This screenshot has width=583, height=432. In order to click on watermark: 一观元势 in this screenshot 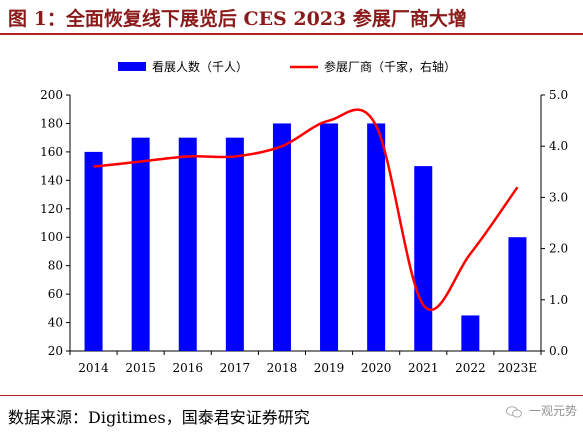, I will do `click(541, 410)`.